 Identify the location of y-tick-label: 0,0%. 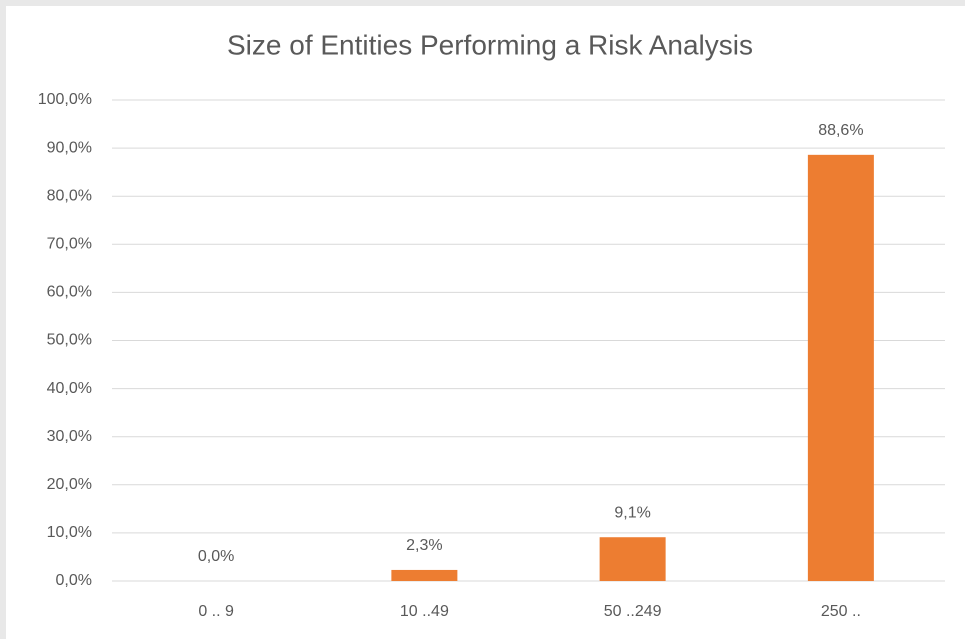
(74, 580).